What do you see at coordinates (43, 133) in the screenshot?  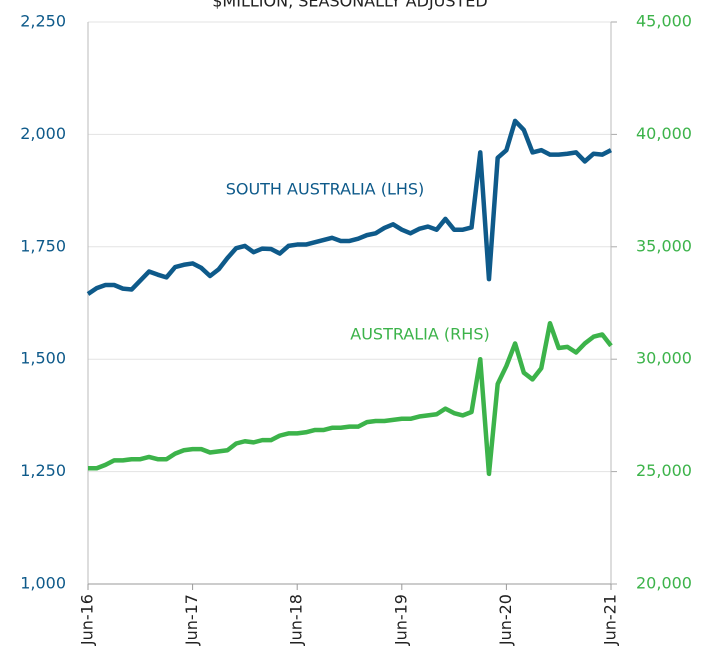 I see `y-tick-label: 2,000` at bounding box center [43, 133].